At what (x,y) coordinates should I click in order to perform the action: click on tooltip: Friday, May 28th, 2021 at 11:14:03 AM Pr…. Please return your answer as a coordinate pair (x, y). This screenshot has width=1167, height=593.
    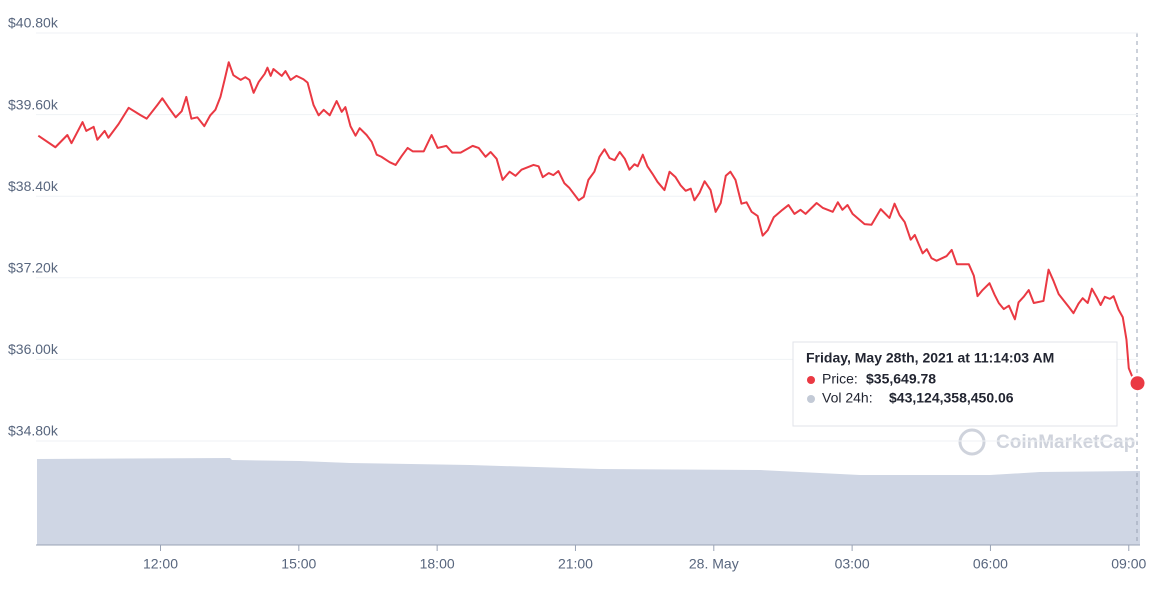
    Looking at the image, I should click on (955, 384).